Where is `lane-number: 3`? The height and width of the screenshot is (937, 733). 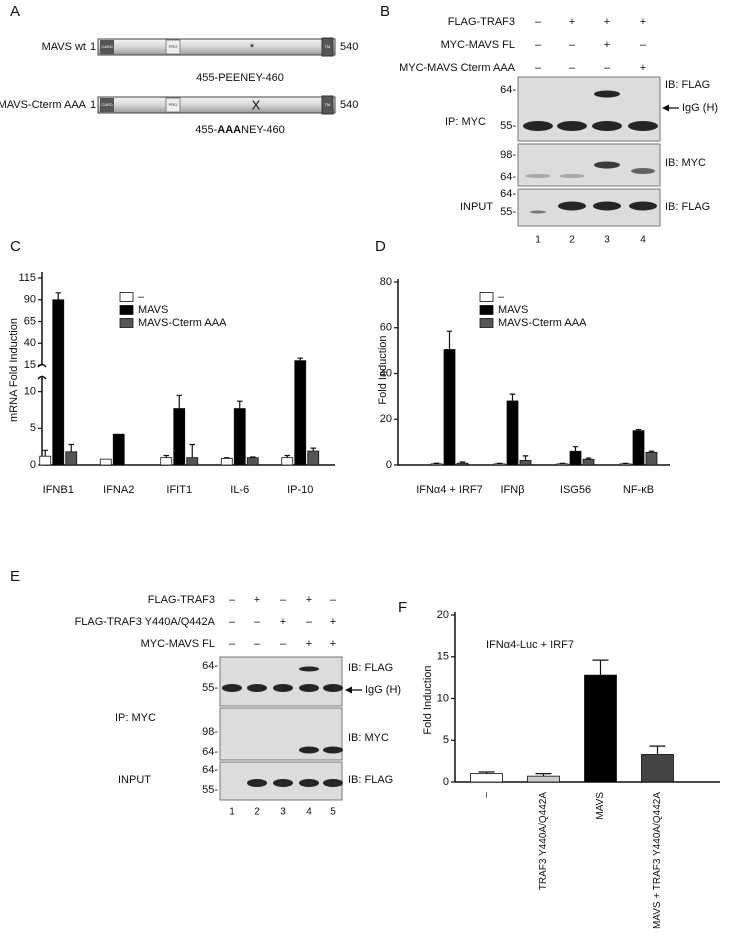 lane-number: 3 is located at coordinates (607, 240).